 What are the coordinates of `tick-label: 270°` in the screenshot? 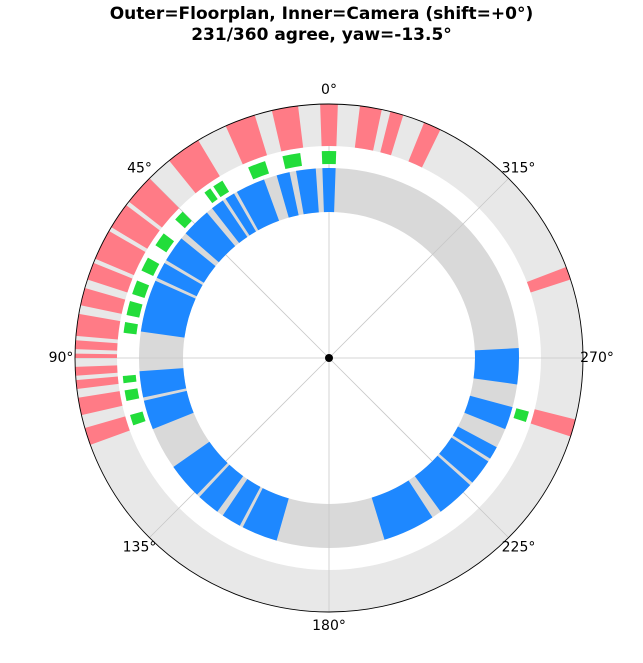 It's located at (597, 358).